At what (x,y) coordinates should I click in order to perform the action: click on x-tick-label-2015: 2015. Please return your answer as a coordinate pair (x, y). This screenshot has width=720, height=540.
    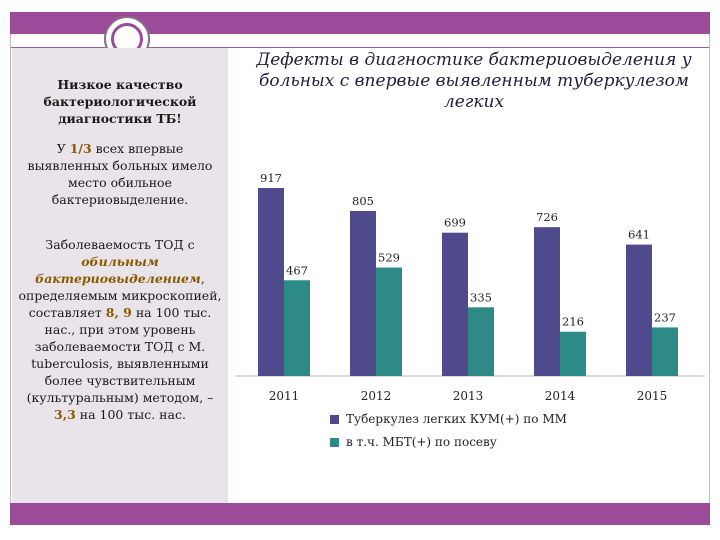
    Looking at the image, I should click on (652, 396).